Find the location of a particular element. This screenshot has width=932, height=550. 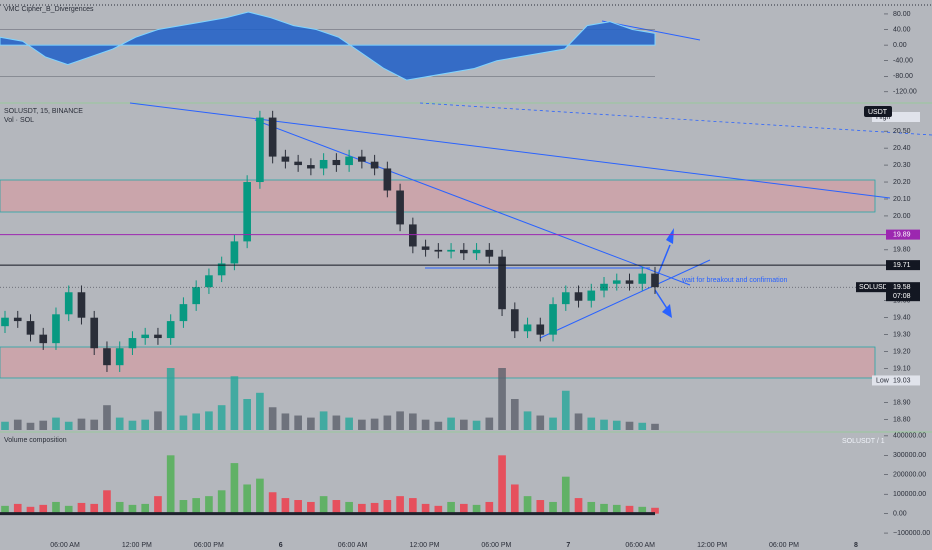

x-tick-label: 6 is located at coordinates (281, 545).